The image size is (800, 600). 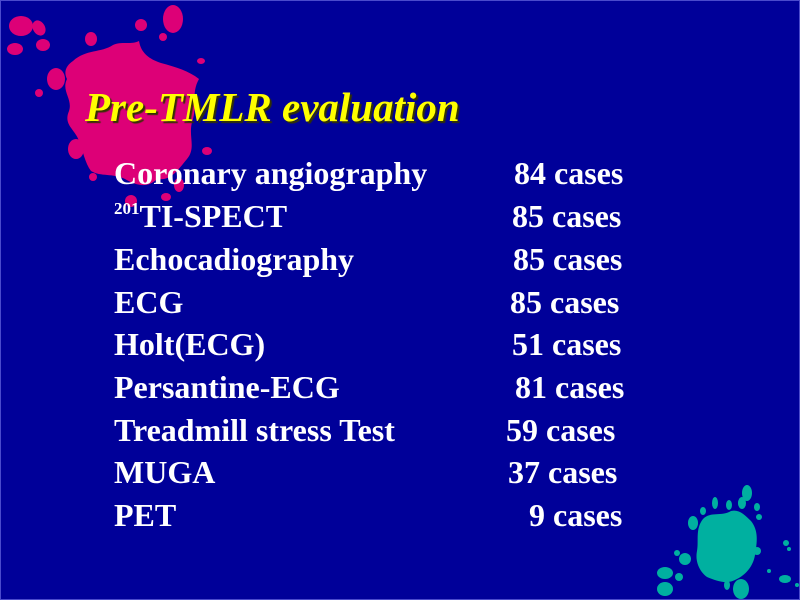 I want to click on item-label: ECG, so click(x=149, y=302).